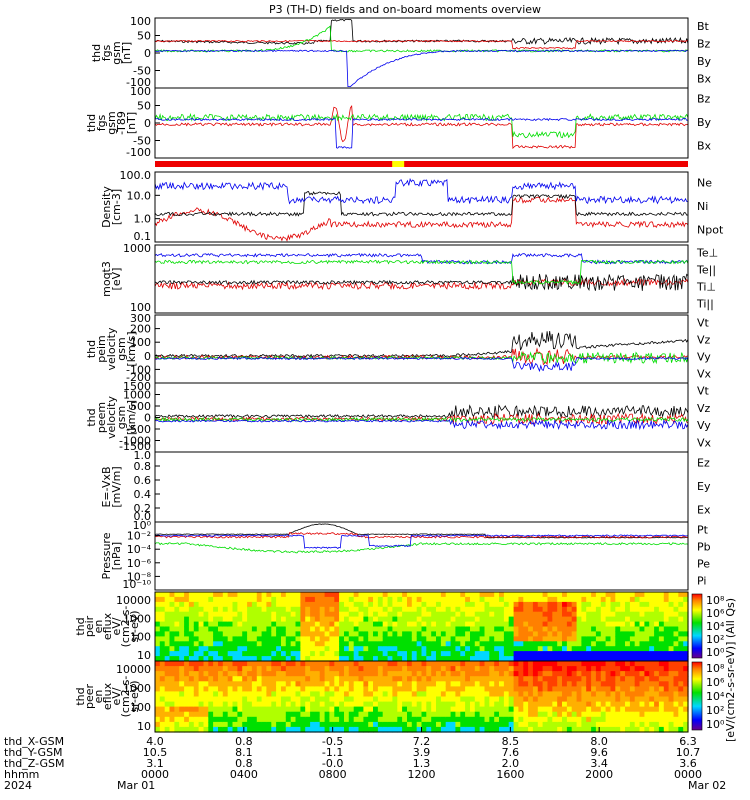  What do you see at coordinates (333, 774) in the screenshot?
I see `x-tick-value: 0800` at bounding box center [333, 774].